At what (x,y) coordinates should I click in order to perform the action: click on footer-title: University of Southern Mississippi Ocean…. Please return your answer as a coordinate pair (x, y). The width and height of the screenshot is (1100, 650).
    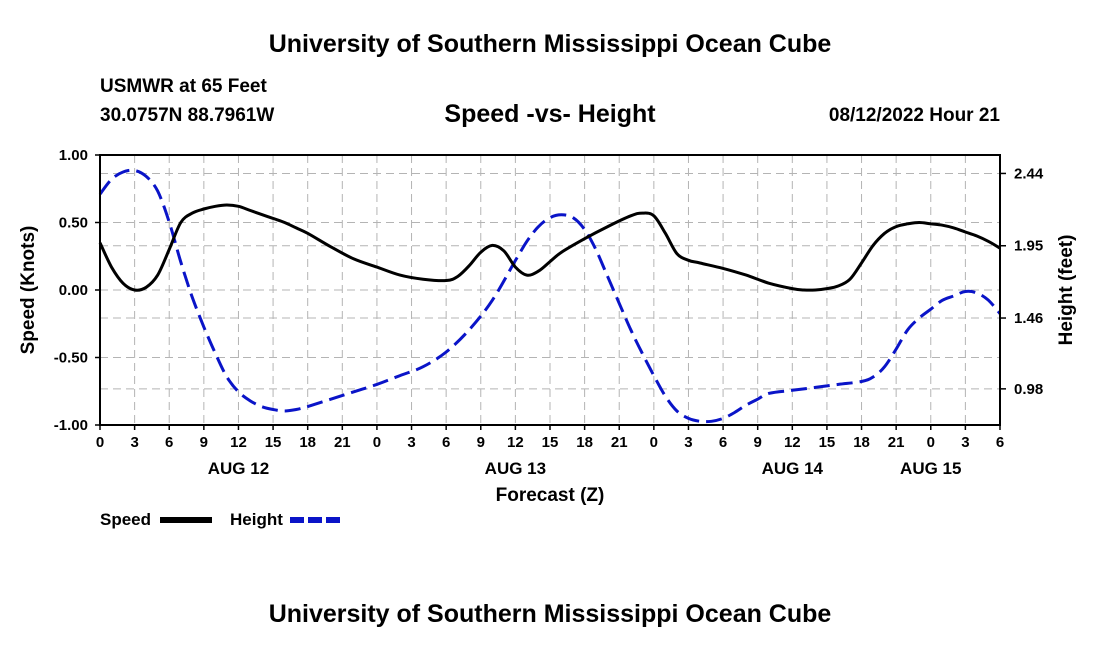
    Looking at the image, I should click on (550, 614).